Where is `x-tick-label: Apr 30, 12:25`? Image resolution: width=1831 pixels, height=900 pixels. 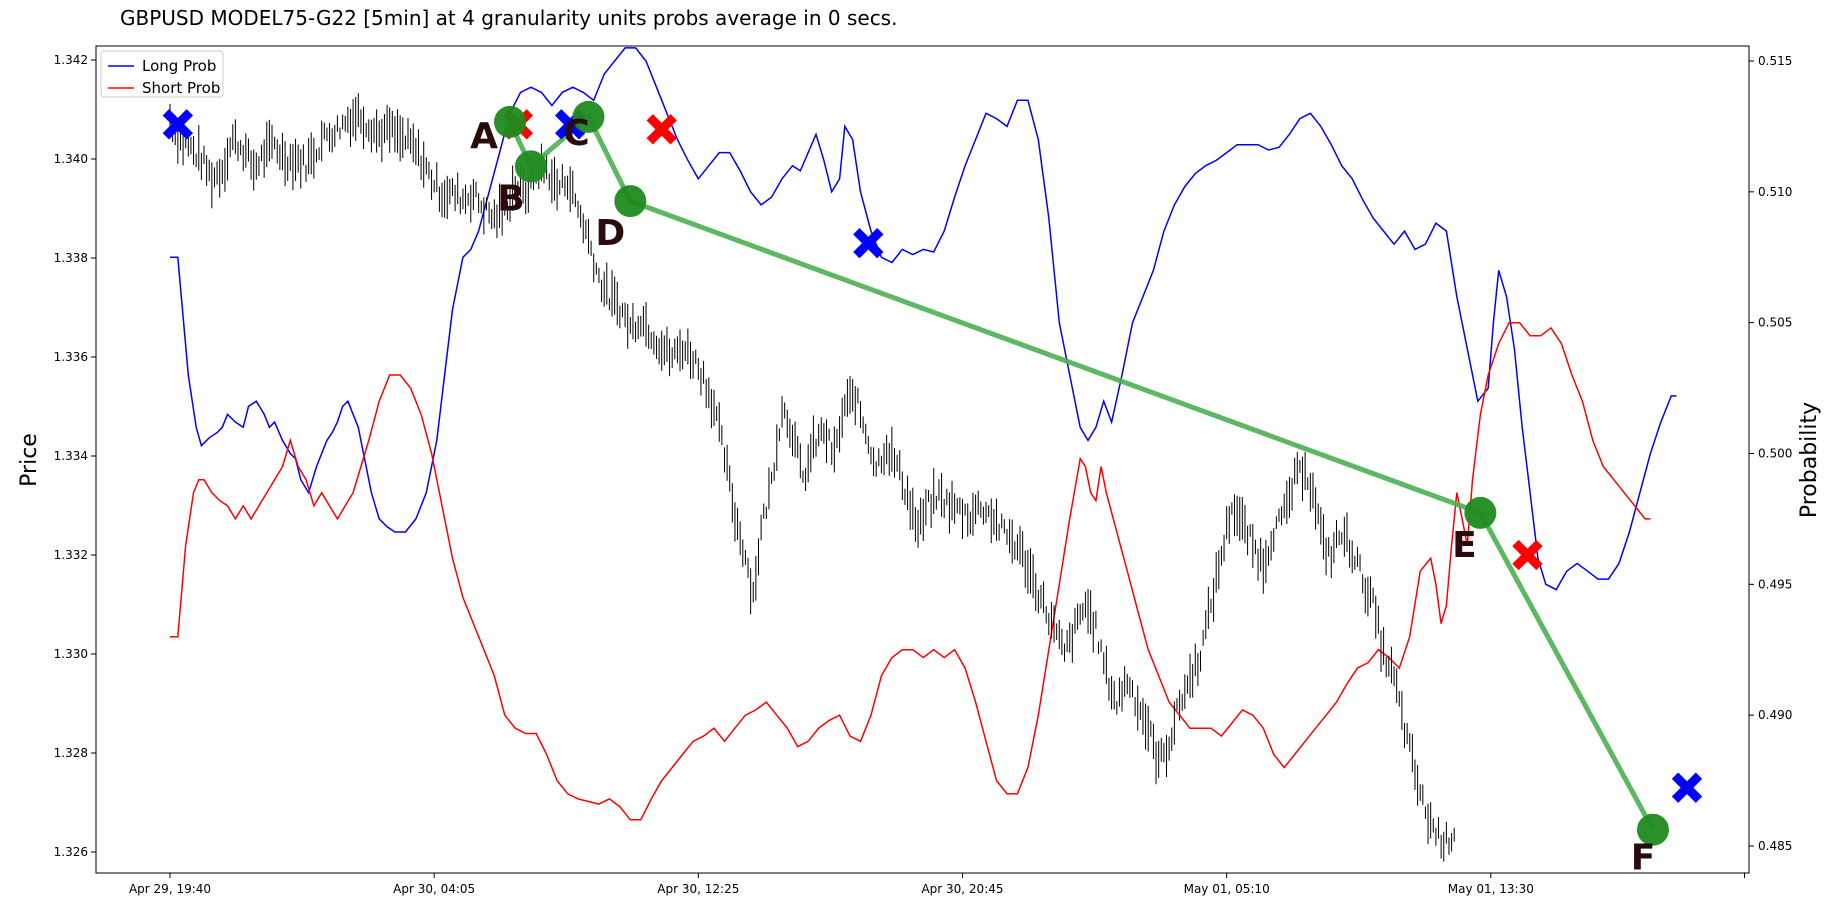 x-tick-label: Apr 30, 12:25 is located at coordinates (698, 889).